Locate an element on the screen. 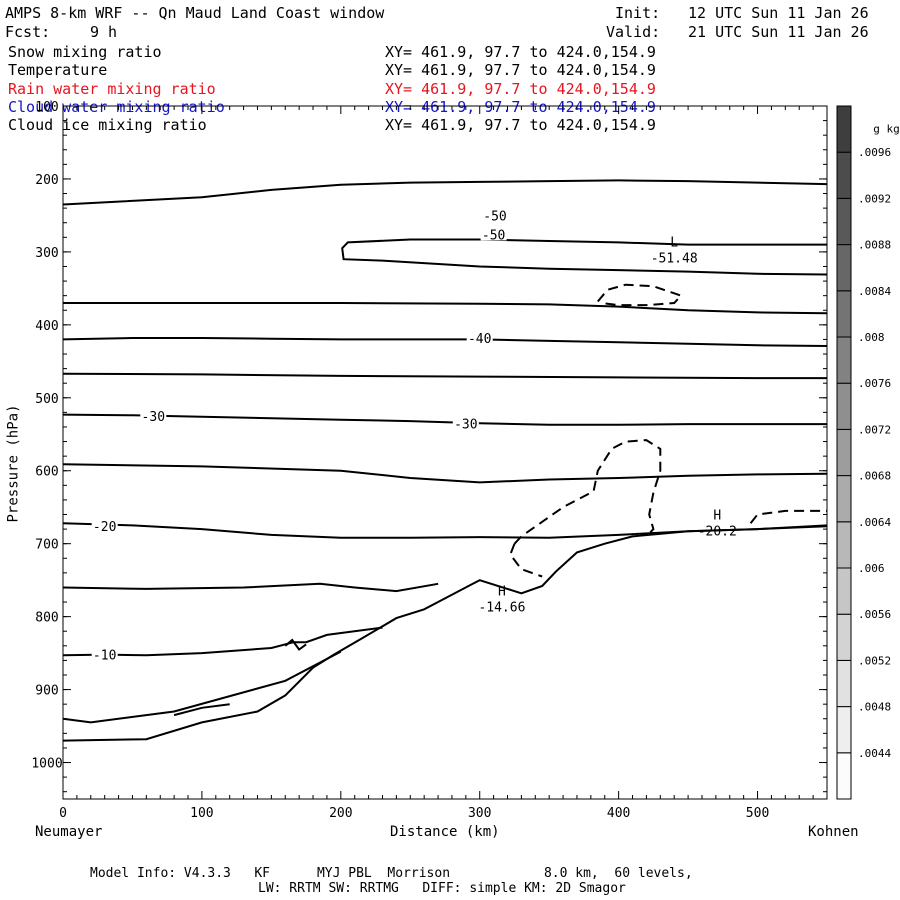 Image resolution: width=900 pixels, height=900 pixels. y-tick-label-500: 500 is located at coordinates (46, 399).